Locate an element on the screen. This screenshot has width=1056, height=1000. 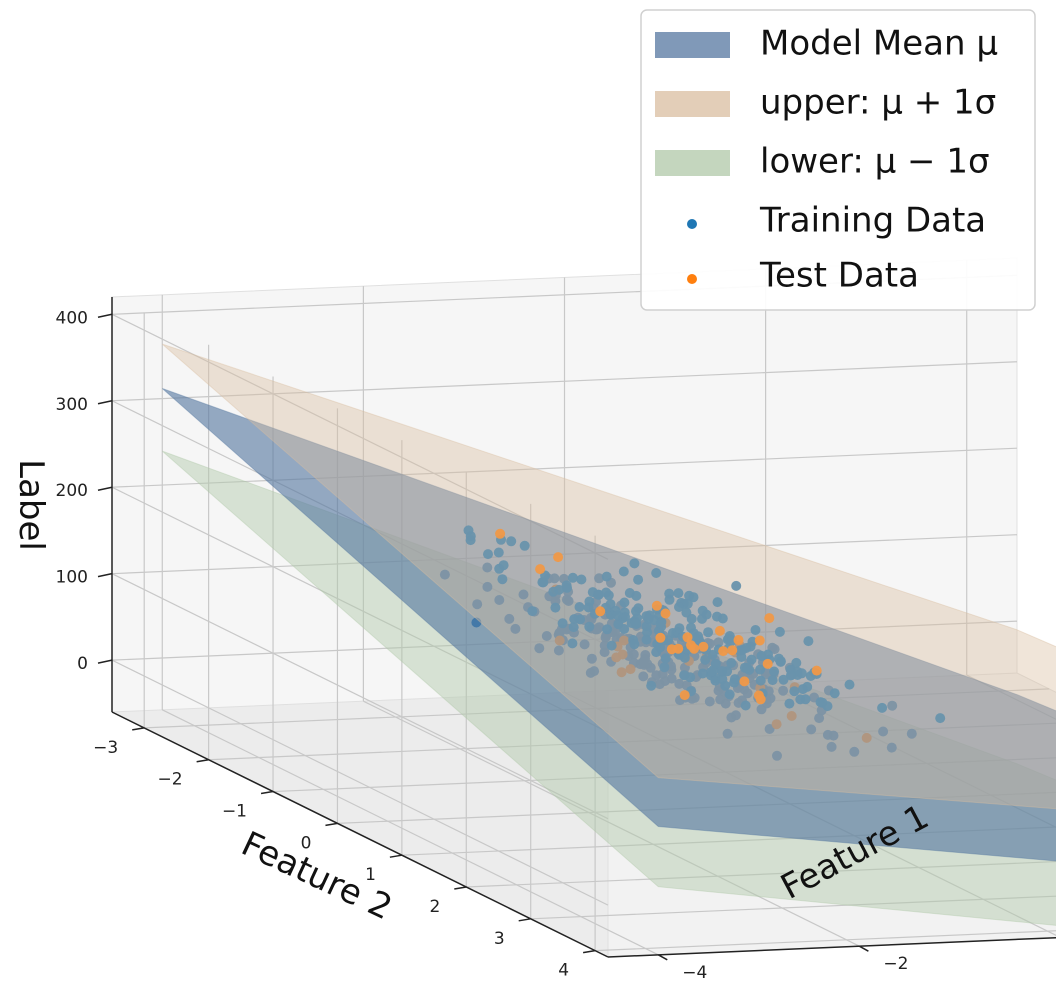
legend-swatch is located at coordinates (692, 45).